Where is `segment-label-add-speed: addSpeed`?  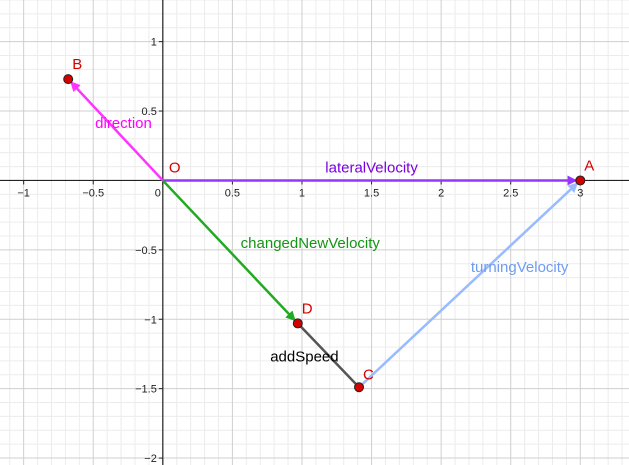 segment-label-add-speed: addSpeed is located at coordinates (304, 356).